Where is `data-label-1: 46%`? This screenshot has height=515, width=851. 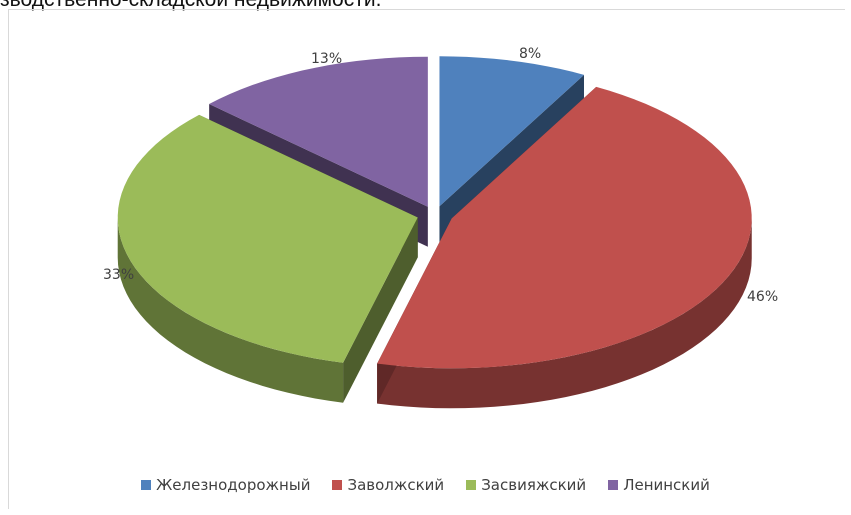 data-label-1: 46% is located at coordinates (762, 297).